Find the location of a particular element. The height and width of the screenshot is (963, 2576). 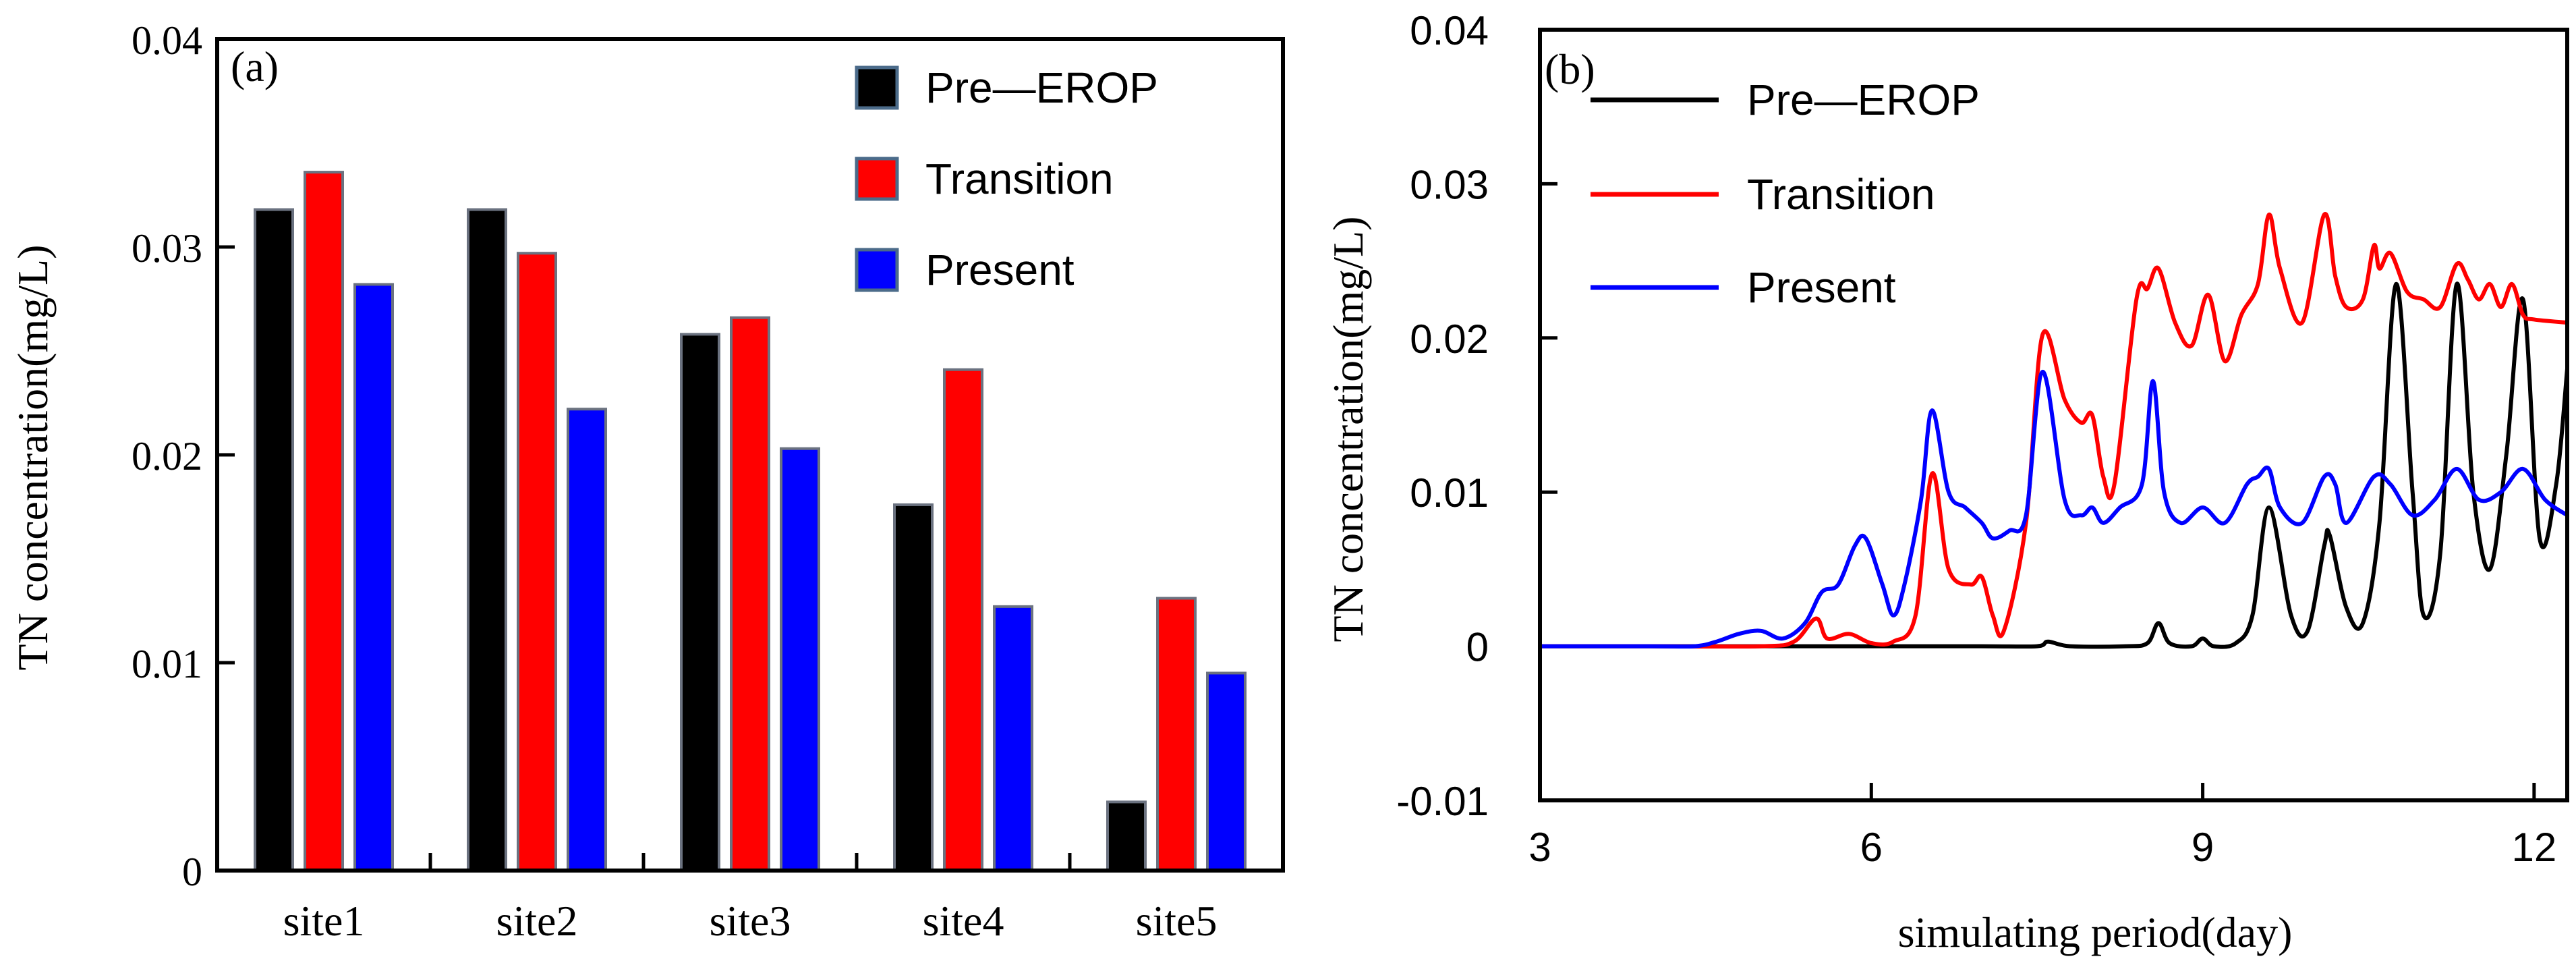

panel-a-xtick-label: site3 is located at coordinates (750, 921).